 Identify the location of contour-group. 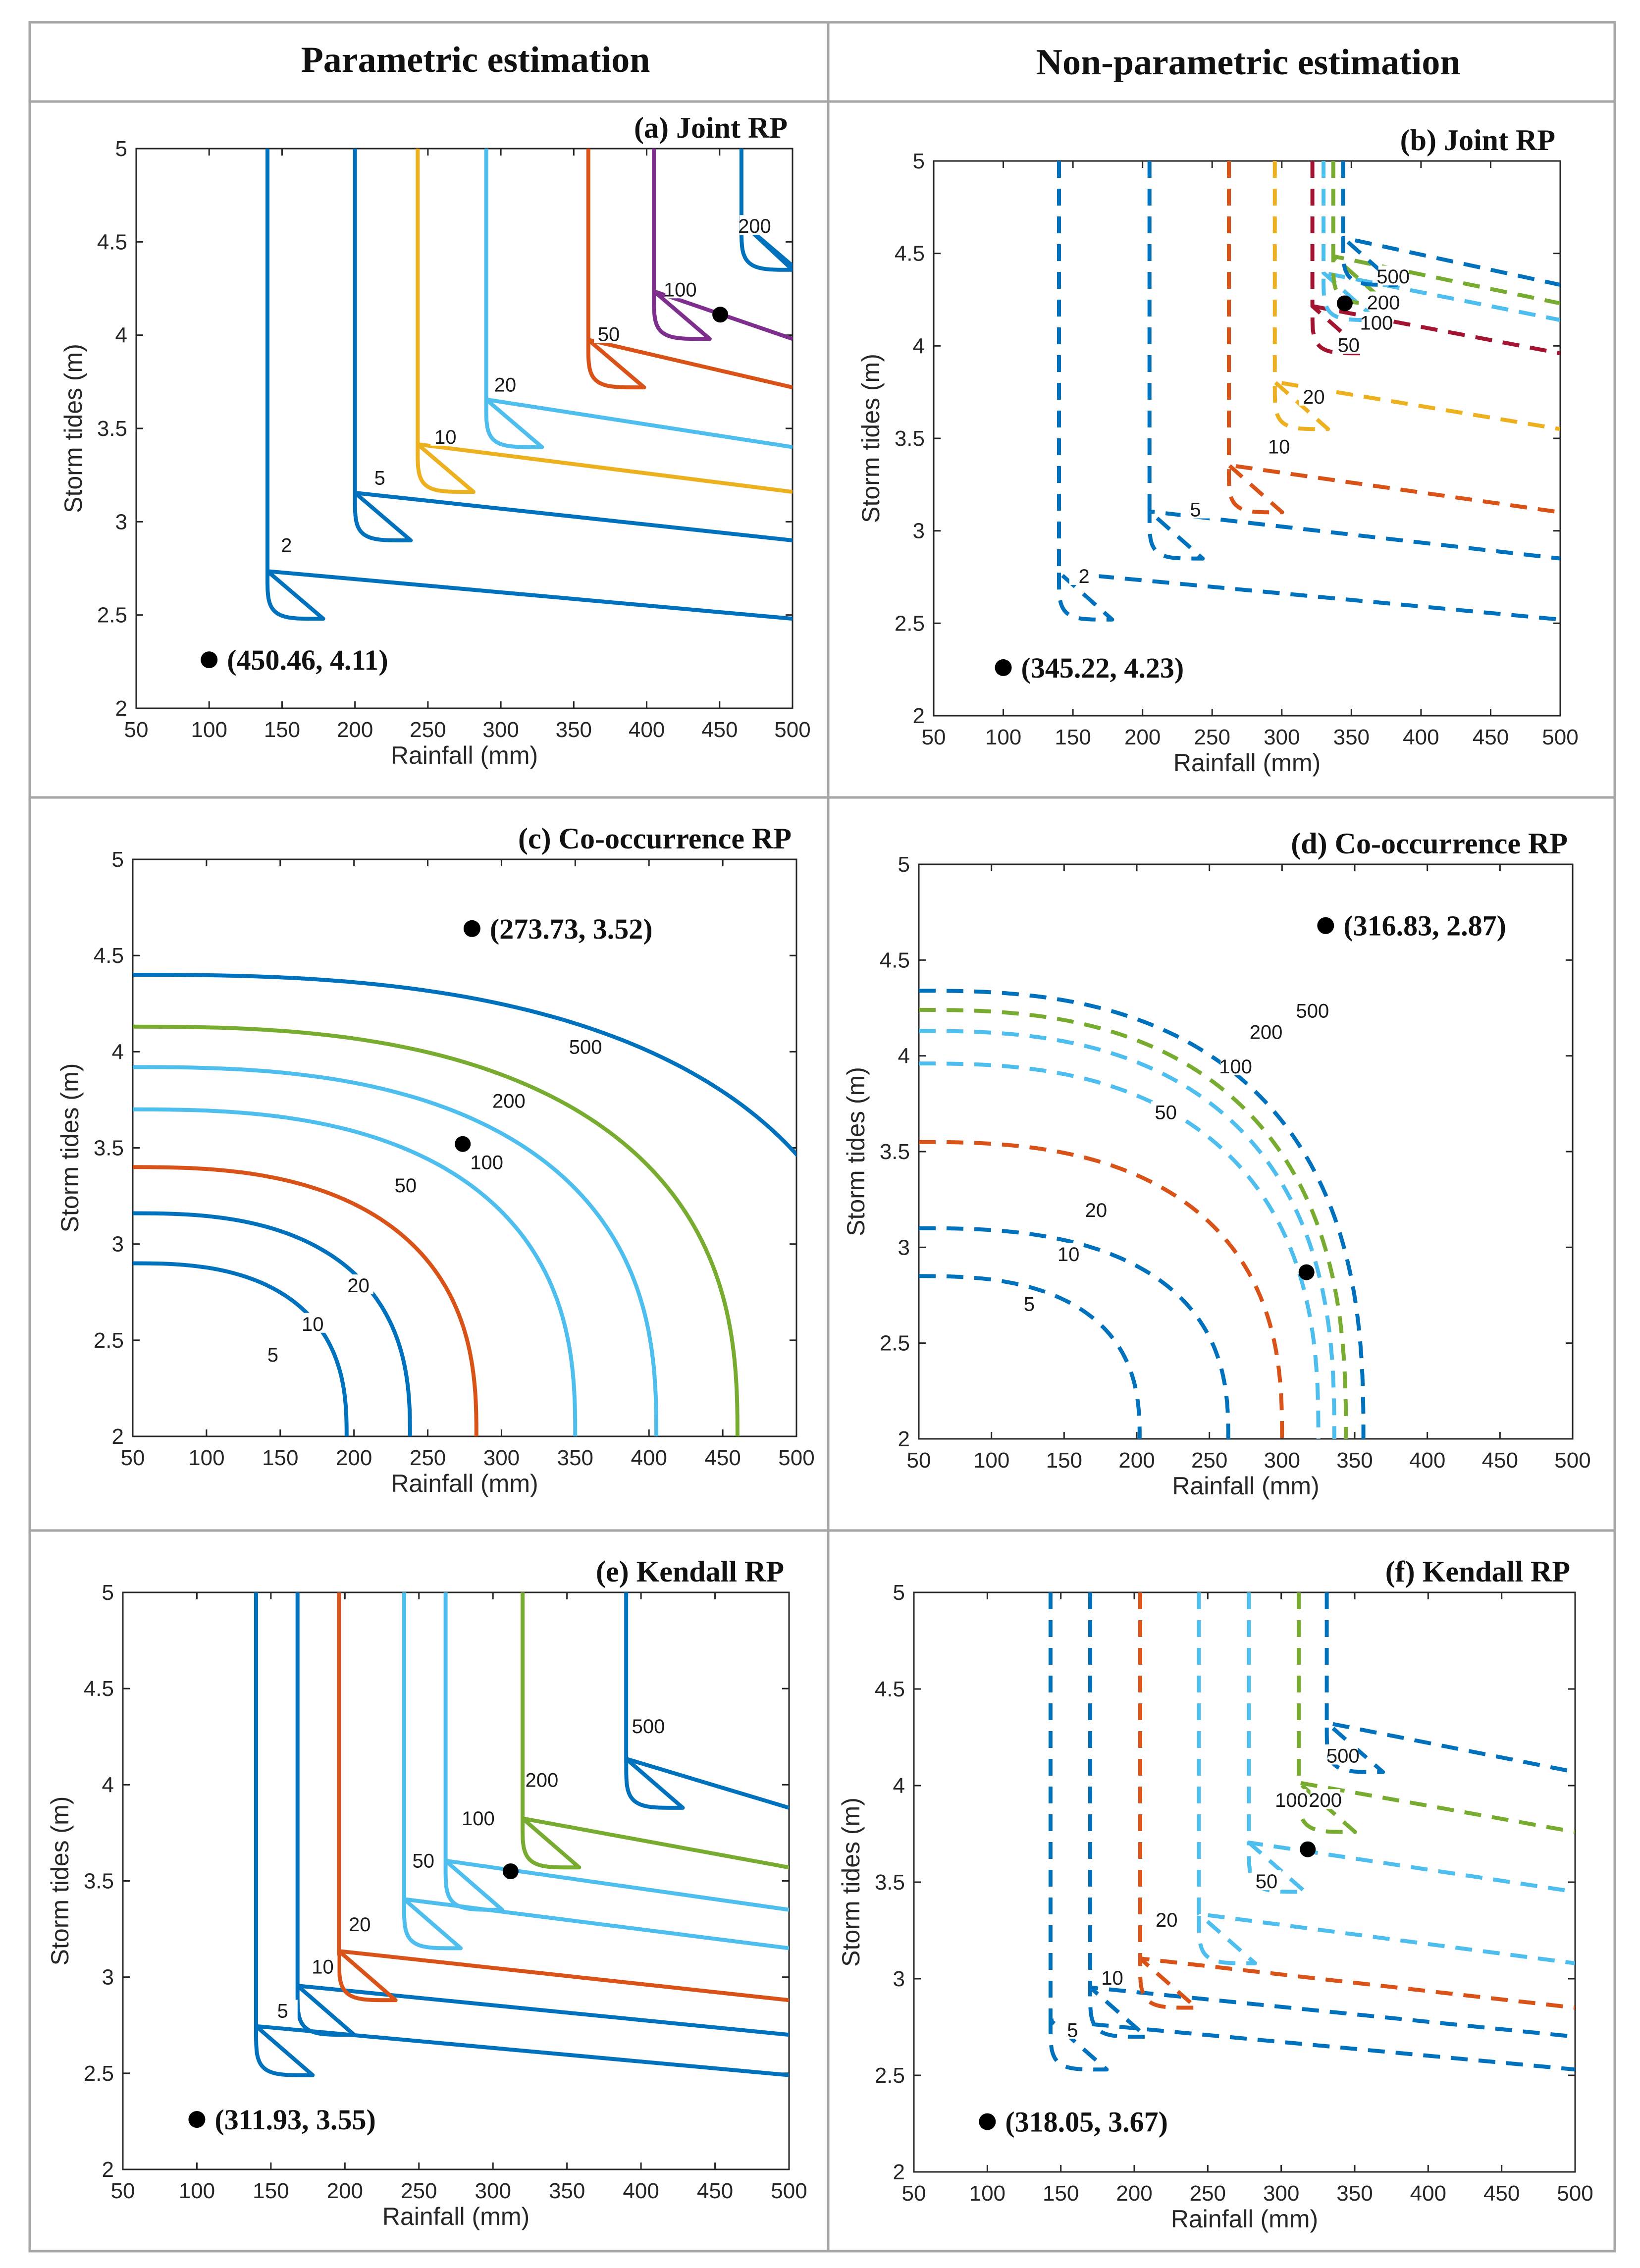
(1143, 1214).